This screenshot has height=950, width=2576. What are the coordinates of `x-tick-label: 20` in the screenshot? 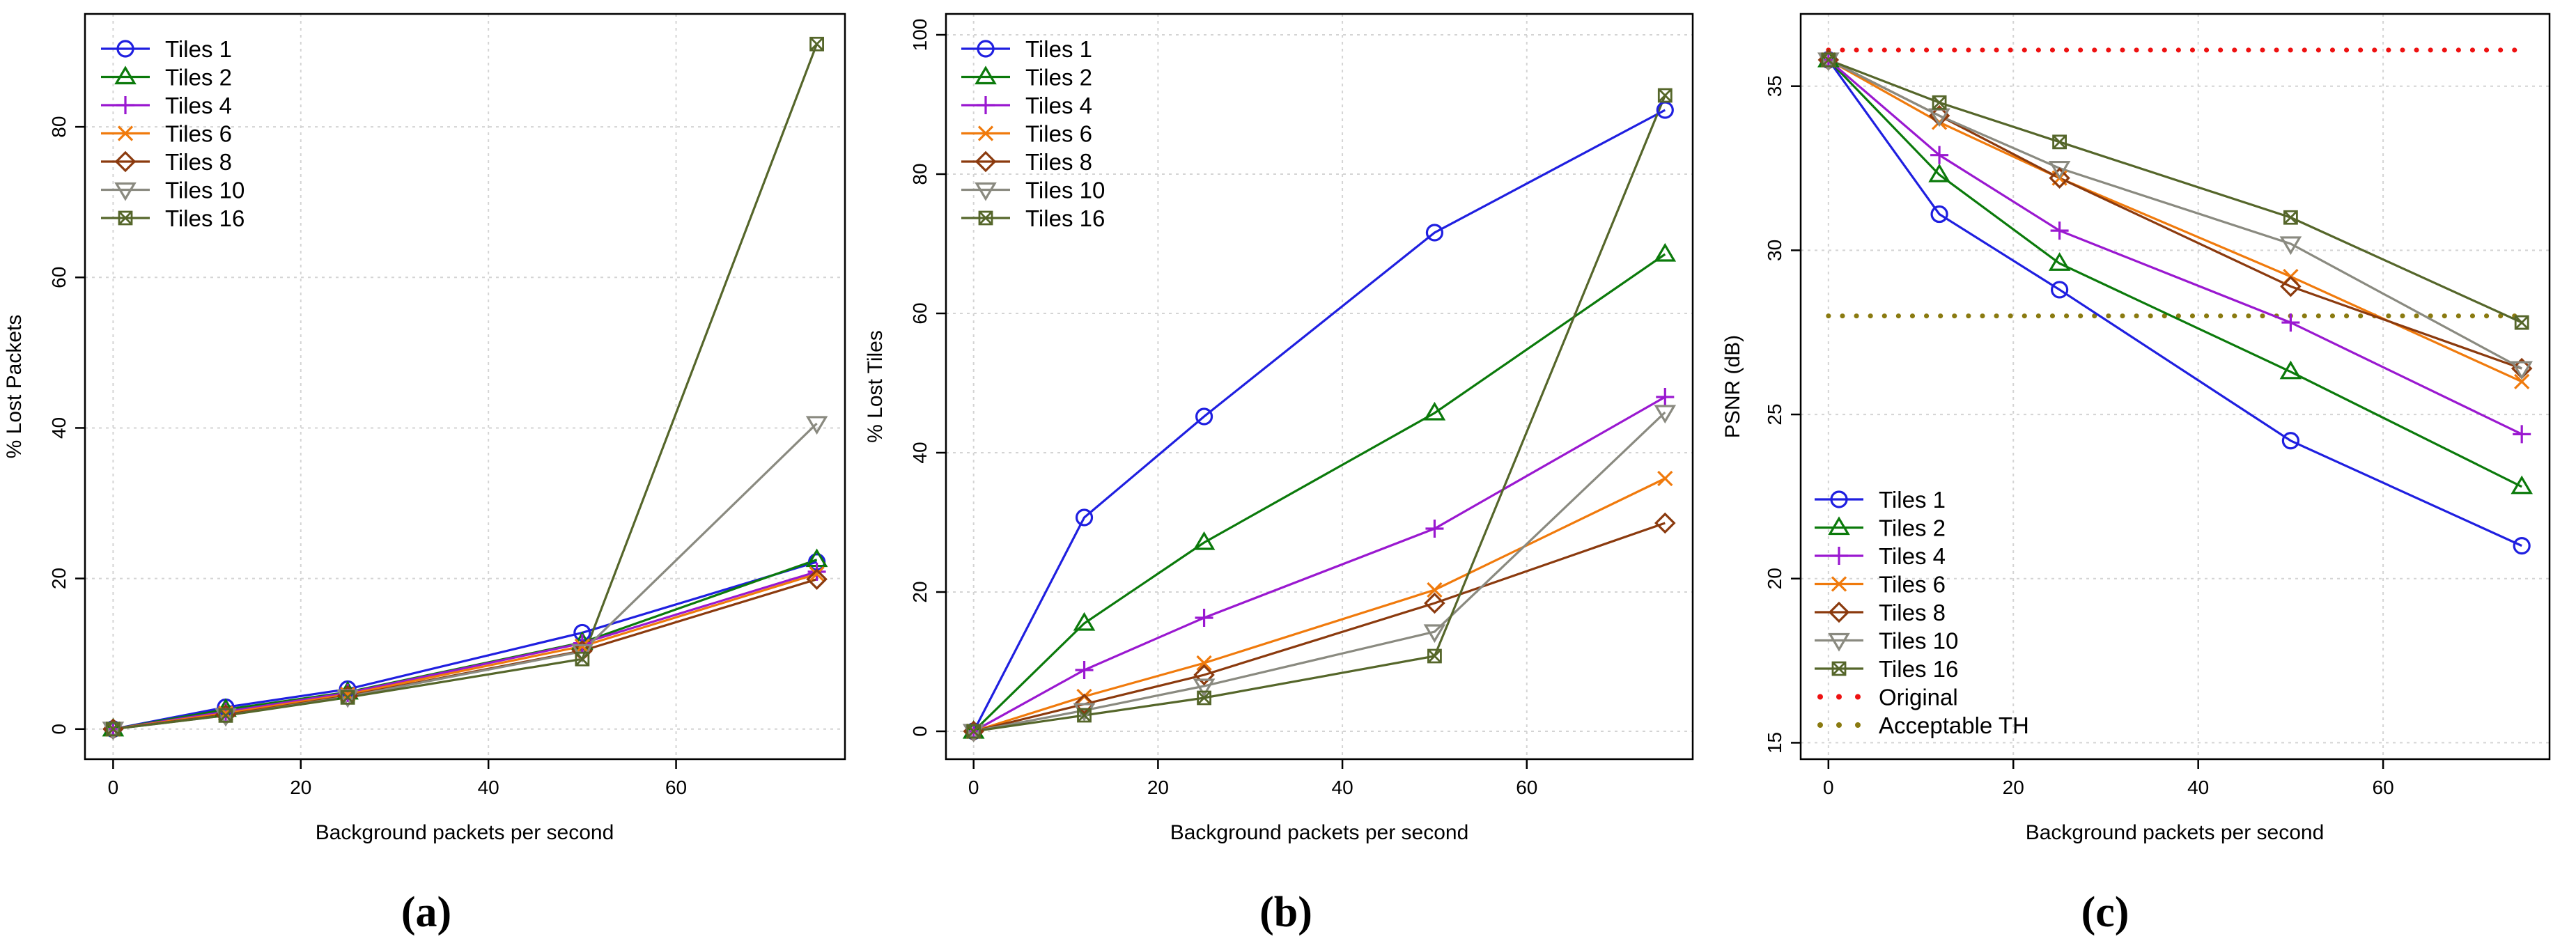 It's located at (1158, 788).